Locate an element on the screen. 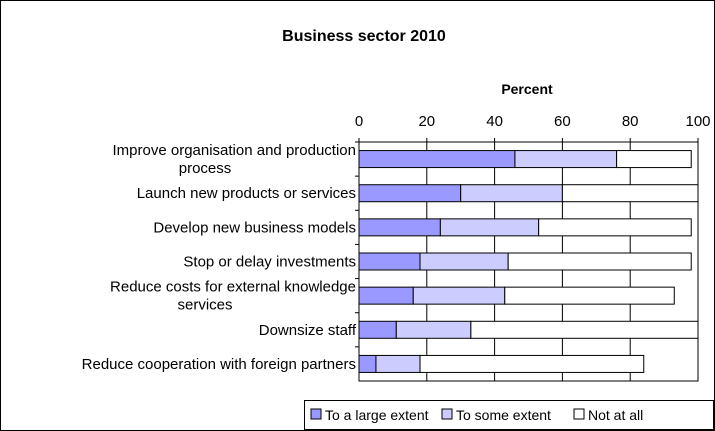 Image resolution: width=715 pixels, height=431 pixels. category-label: Launch new products or services is located at coordinates (246, 193).